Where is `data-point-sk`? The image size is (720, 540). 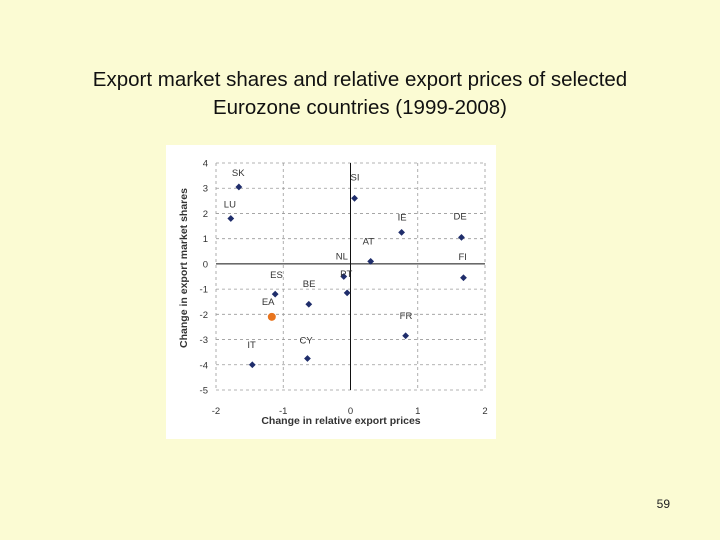 data-point-sk is located at coordinates (239, 187).